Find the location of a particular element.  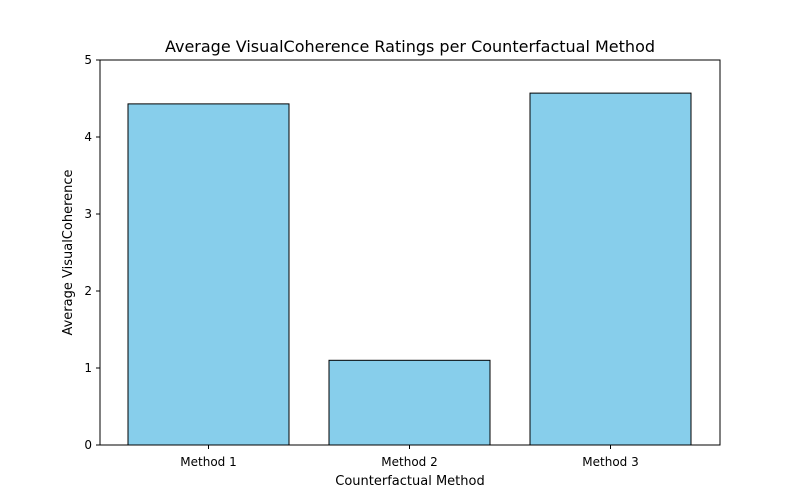

x-tick-label: Method 3 is located at coordinates (610, 462).